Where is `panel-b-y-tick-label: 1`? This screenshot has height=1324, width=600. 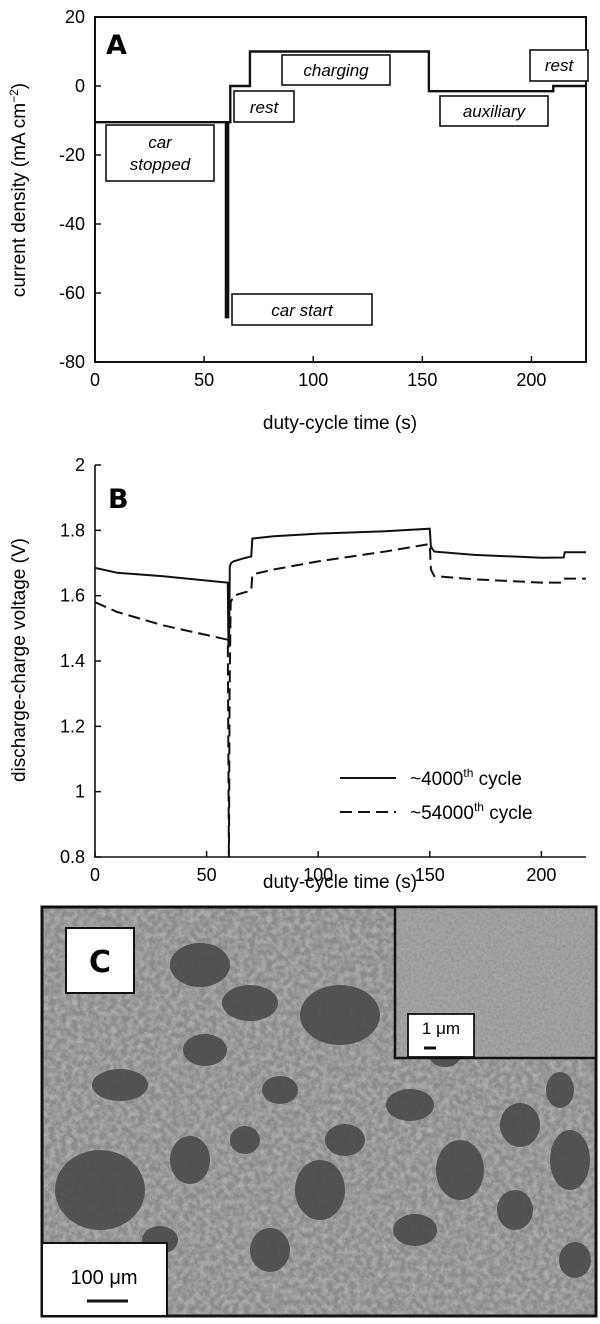 panel-b-y-tick-label: 1 is located at coordinates (80, 792).